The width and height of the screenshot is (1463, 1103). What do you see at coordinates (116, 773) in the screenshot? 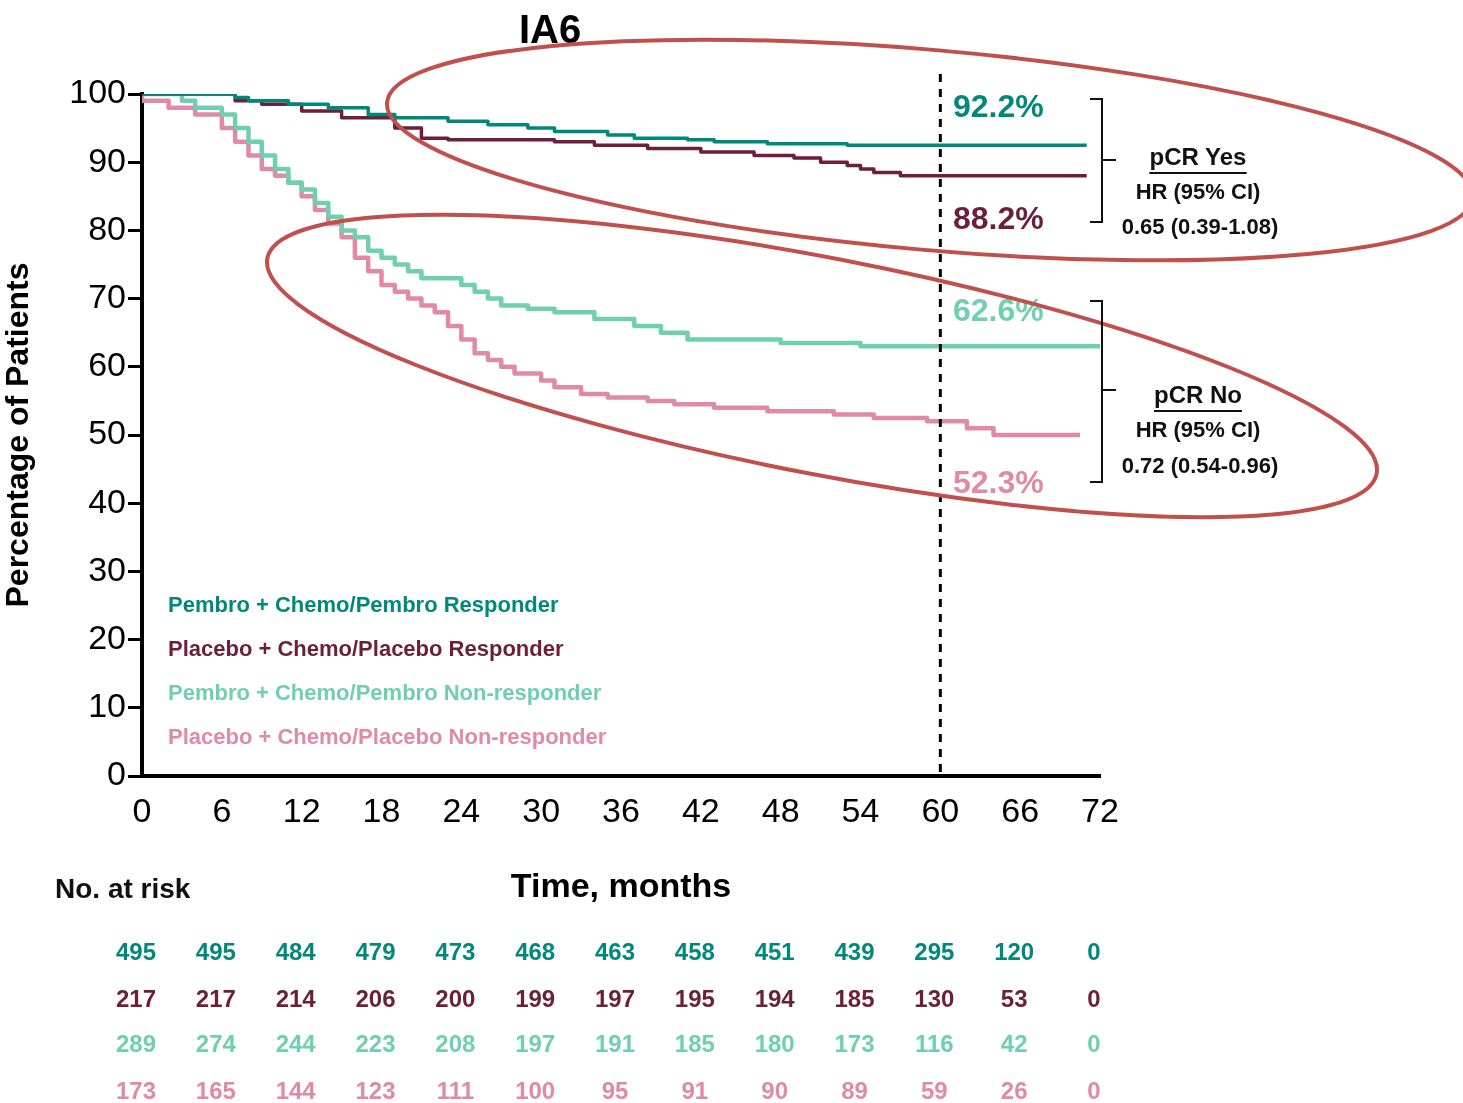
I see `y-tick-label: 0` at bounding box center [116, 773].